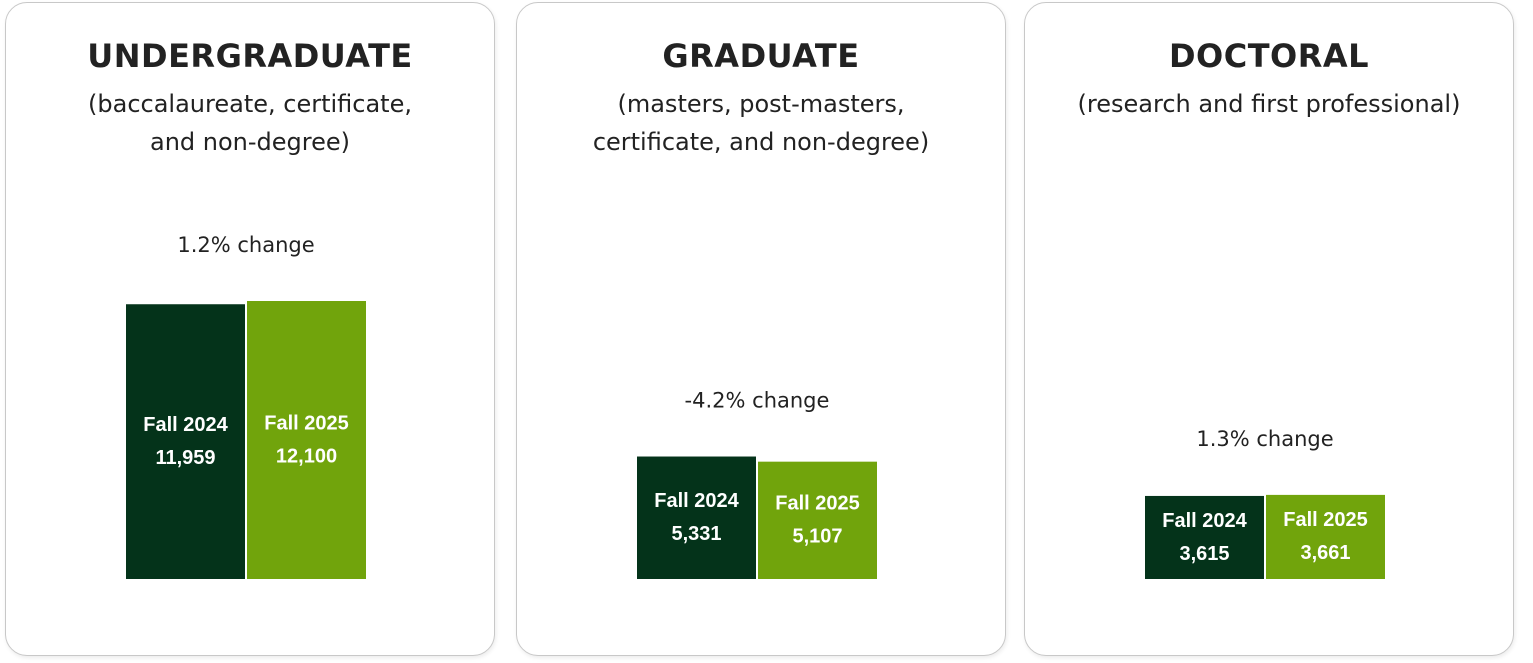 Image resolution: width=1533 pixels, height=663 pixels. I want to click on bar-chart: Fall 2024 5,331 Fall 2025 5,107 -4.2% change, so click(757, 484).